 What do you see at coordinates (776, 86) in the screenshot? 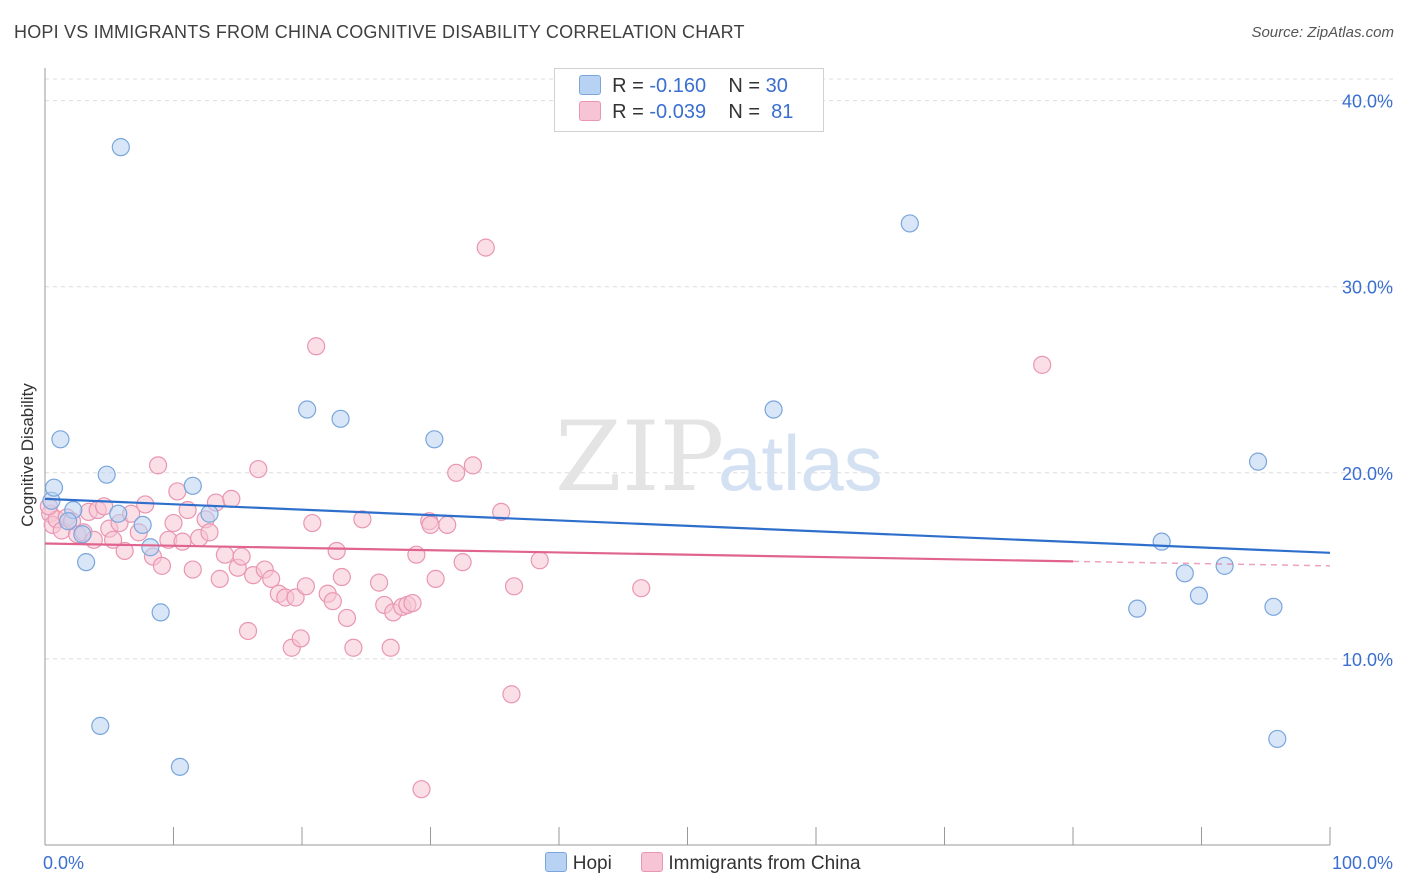
I see `hopi-n-value: 30` at bounding box center [776, 86].